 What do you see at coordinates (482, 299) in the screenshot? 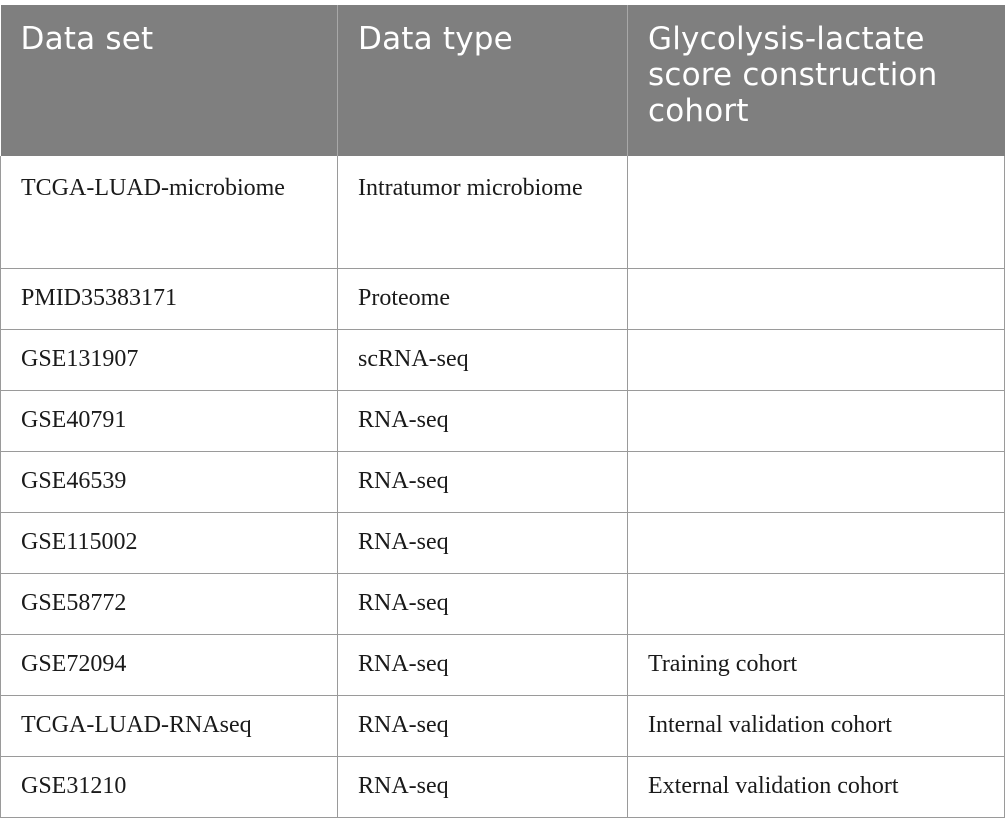
I see `cell-data-type: Proteome` at bounding box center [482, 299].